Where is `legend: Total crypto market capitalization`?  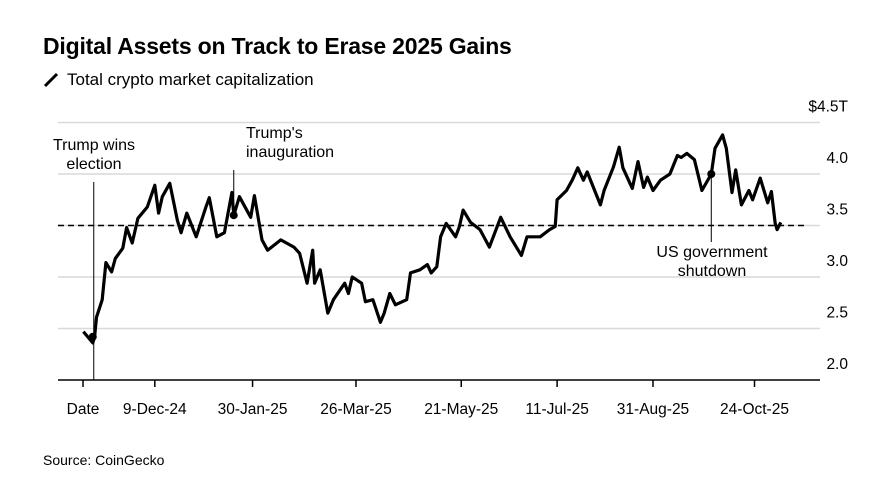 legend: Total crypto market capitalization is located at coordinates (178, 80).